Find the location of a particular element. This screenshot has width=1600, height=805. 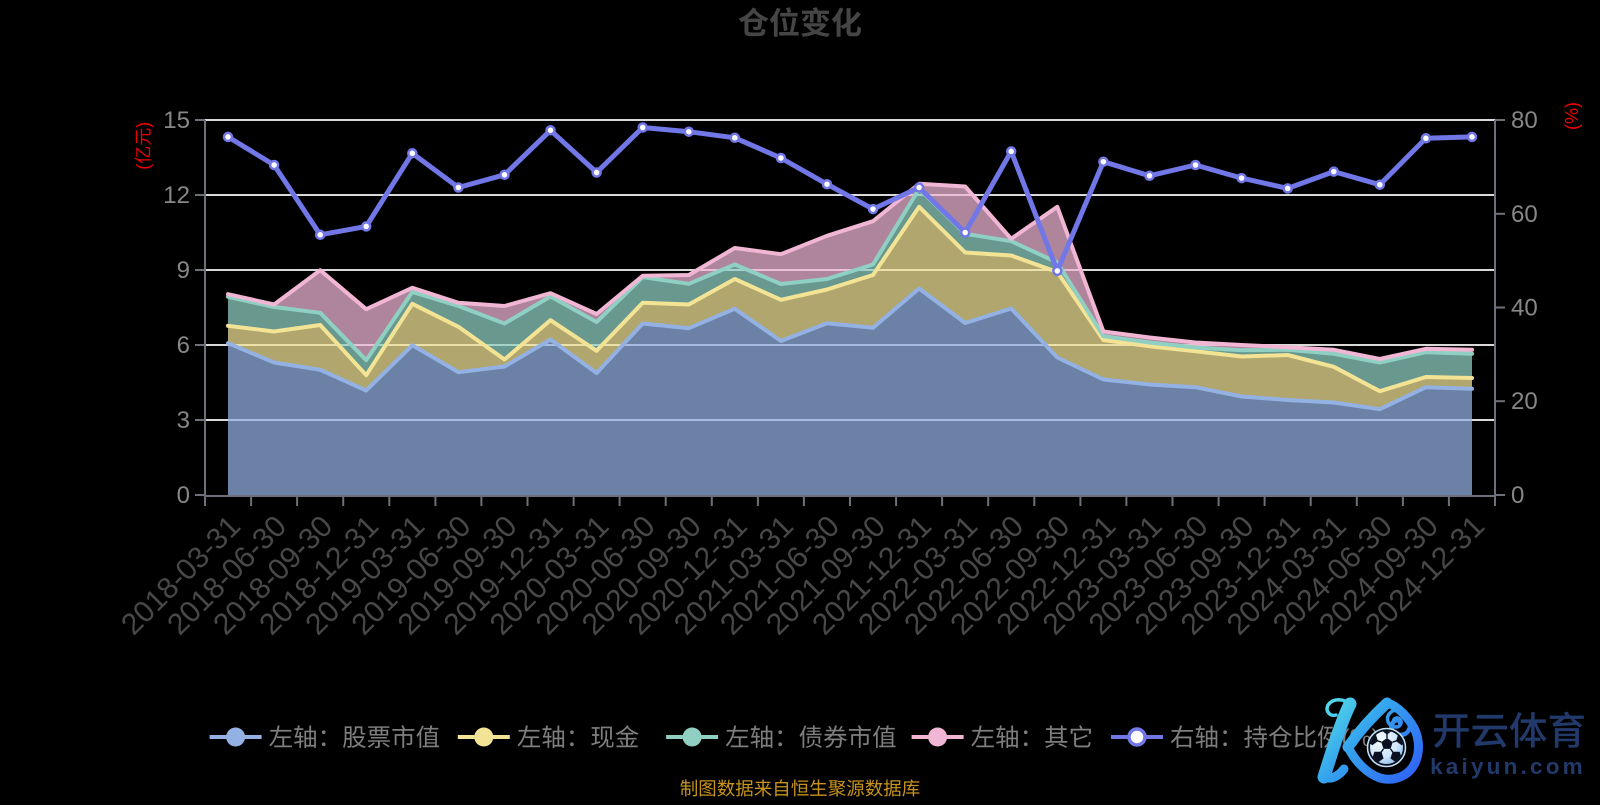

svg-text: kaiyun.com is located at coordinates (1508, 766).